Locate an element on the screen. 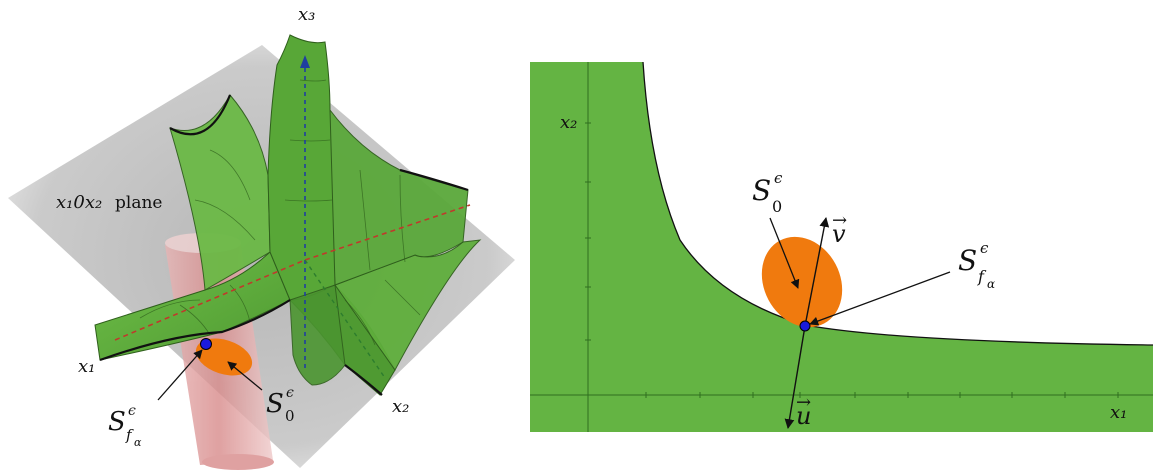 This screenshot has height=470, width=1153. contact-point is located at coordinates (206, 344).